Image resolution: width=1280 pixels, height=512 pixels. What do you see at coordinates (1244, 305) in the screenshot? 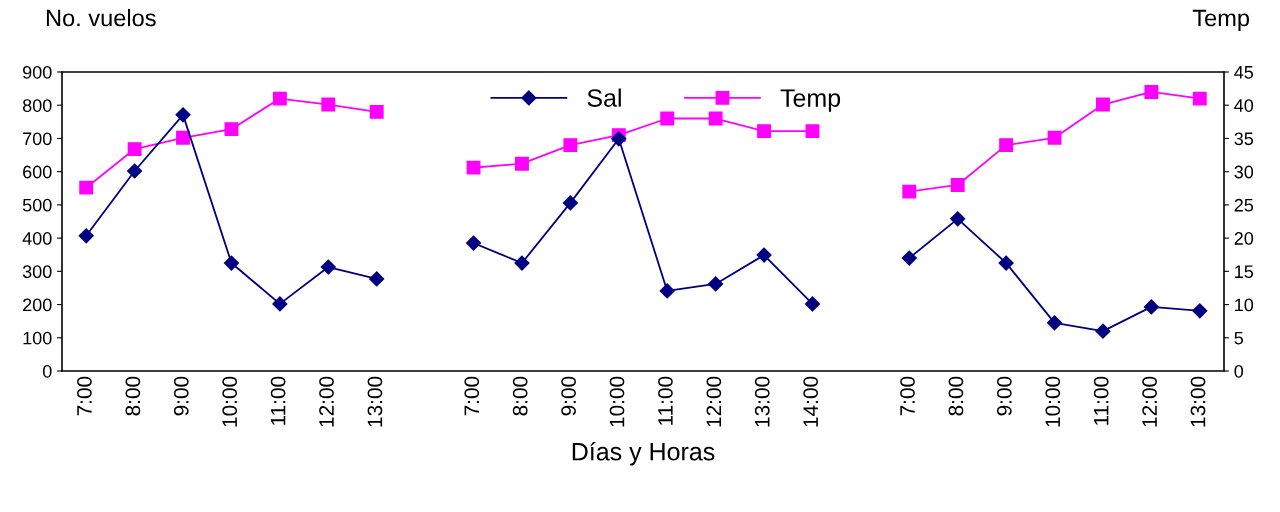
I see `y2-tick-label: 10` at bounding box center [1244, 305].